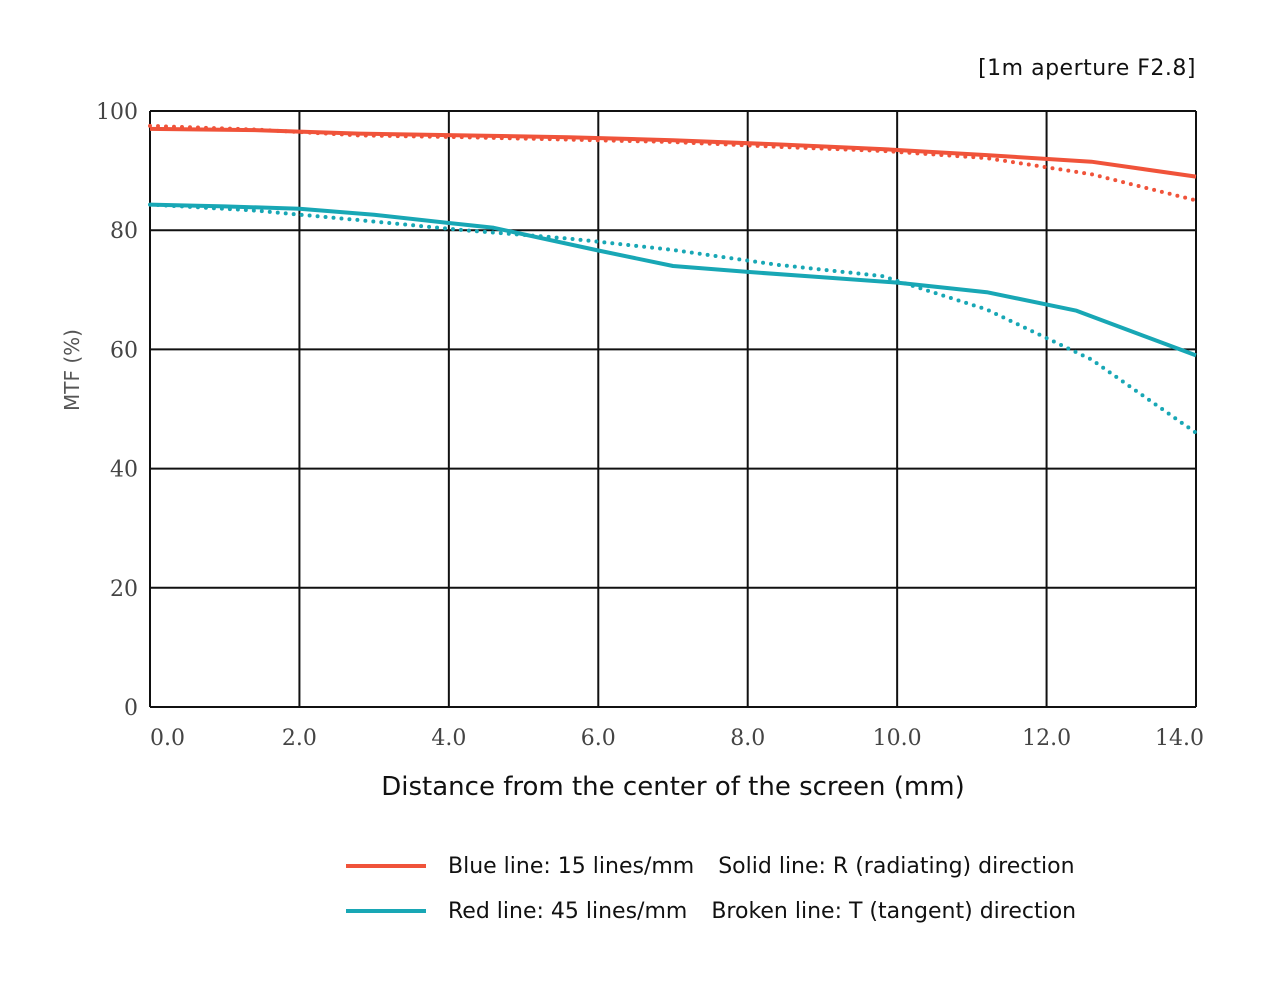 The width and height of the screenshot is (1280, 982). What do you see at coordinates (448, 738) in the screenshot?
I see `x-tick-label: 4.0` at bounding box center [448, 738].